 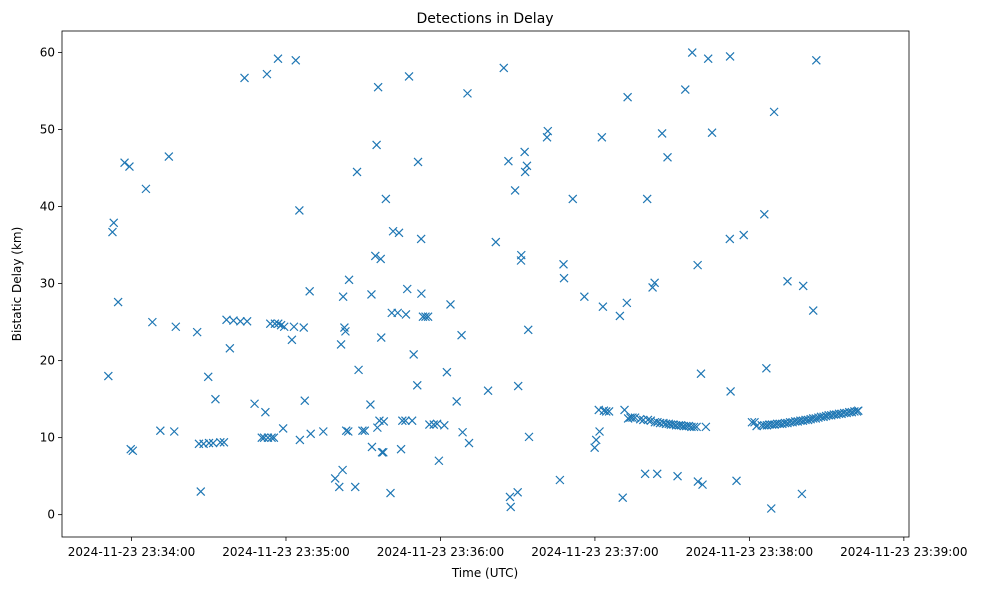 I want to click on x-tick-label: 2024-11-23 23:39:00, so click(x=903, y=552).